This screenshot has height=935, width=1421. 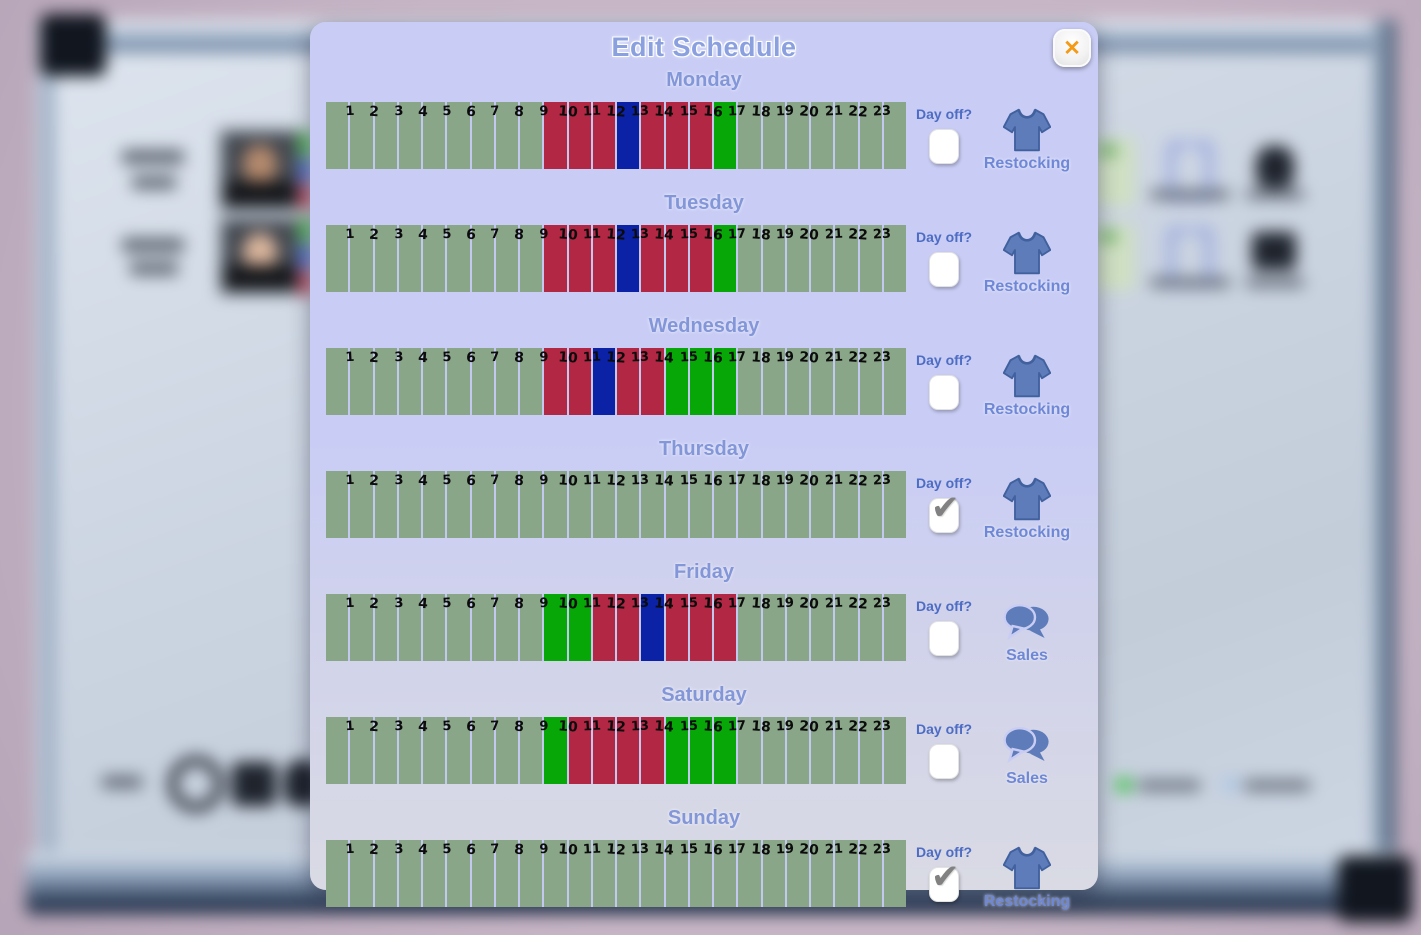 I want to click on close-button: ✕, so click(x=1072, y=48).